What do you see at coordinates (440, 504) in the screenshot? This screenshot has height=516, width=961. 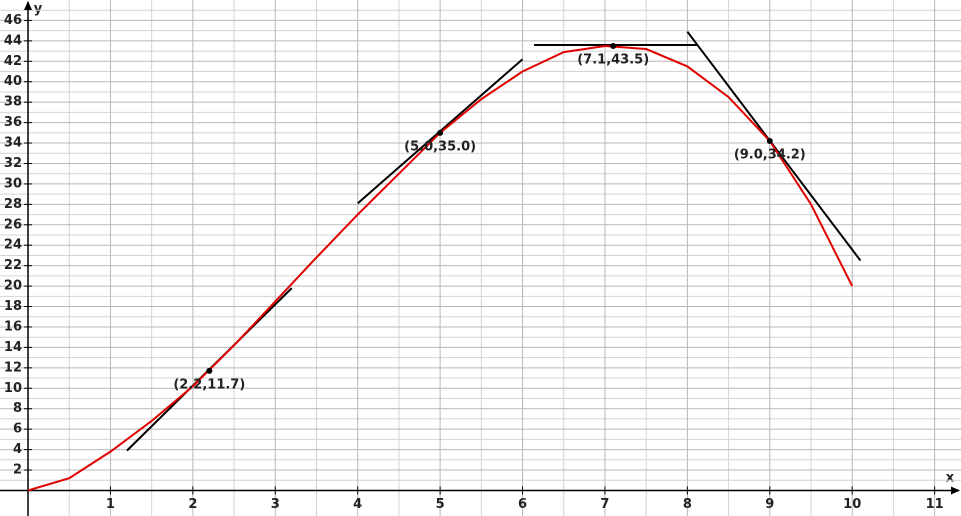 I see `x-tick-label: 5` at bounding box center [440, 504].